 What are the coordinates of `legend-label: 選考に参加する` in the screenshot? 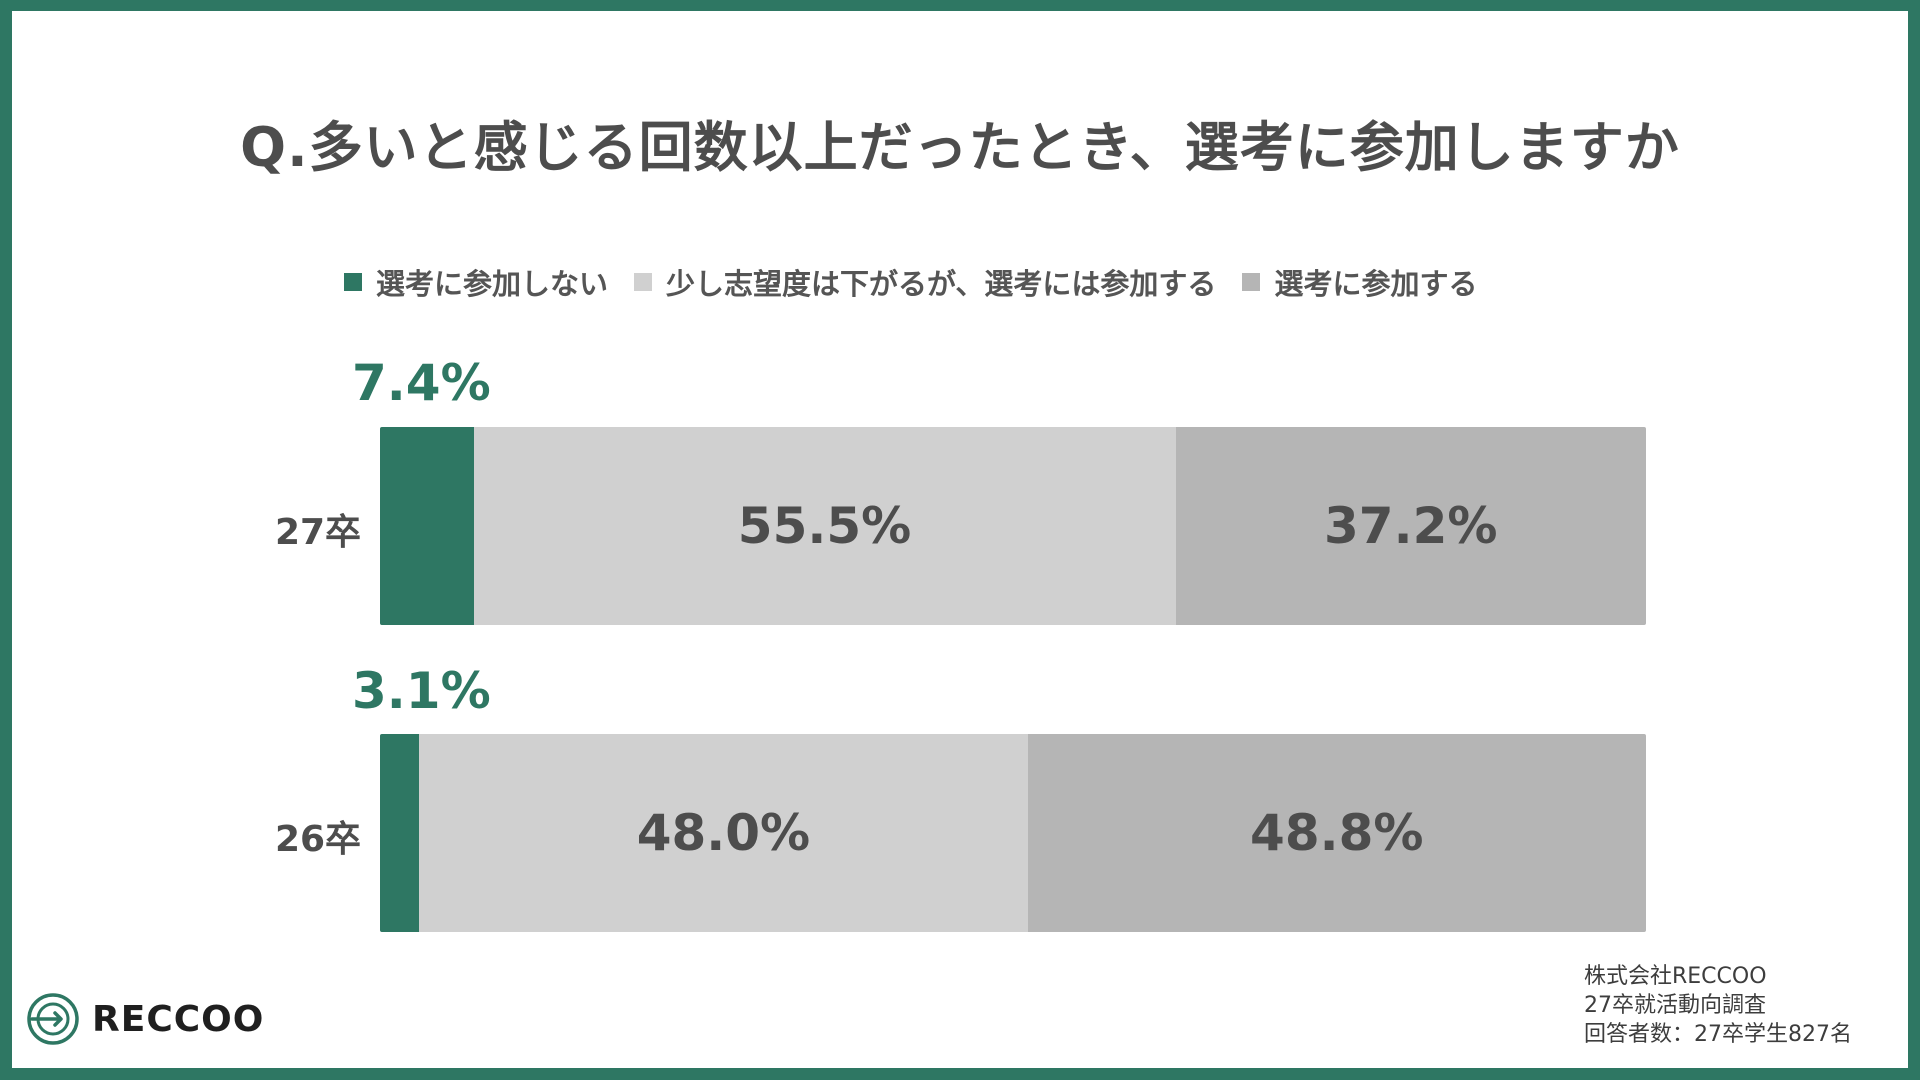 It's located at (1376, 284).